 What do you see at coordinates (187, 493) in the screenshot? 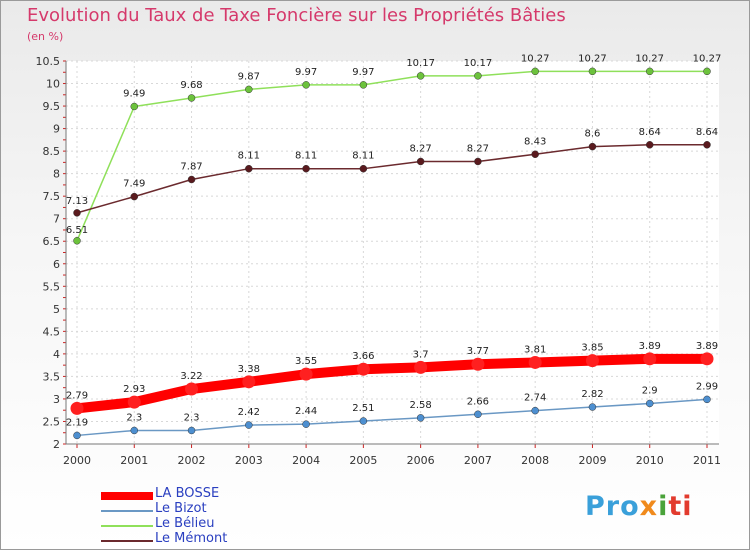
I see `legend-label-la-bosse: LA BOSSE` at bounding box center [187, 493].